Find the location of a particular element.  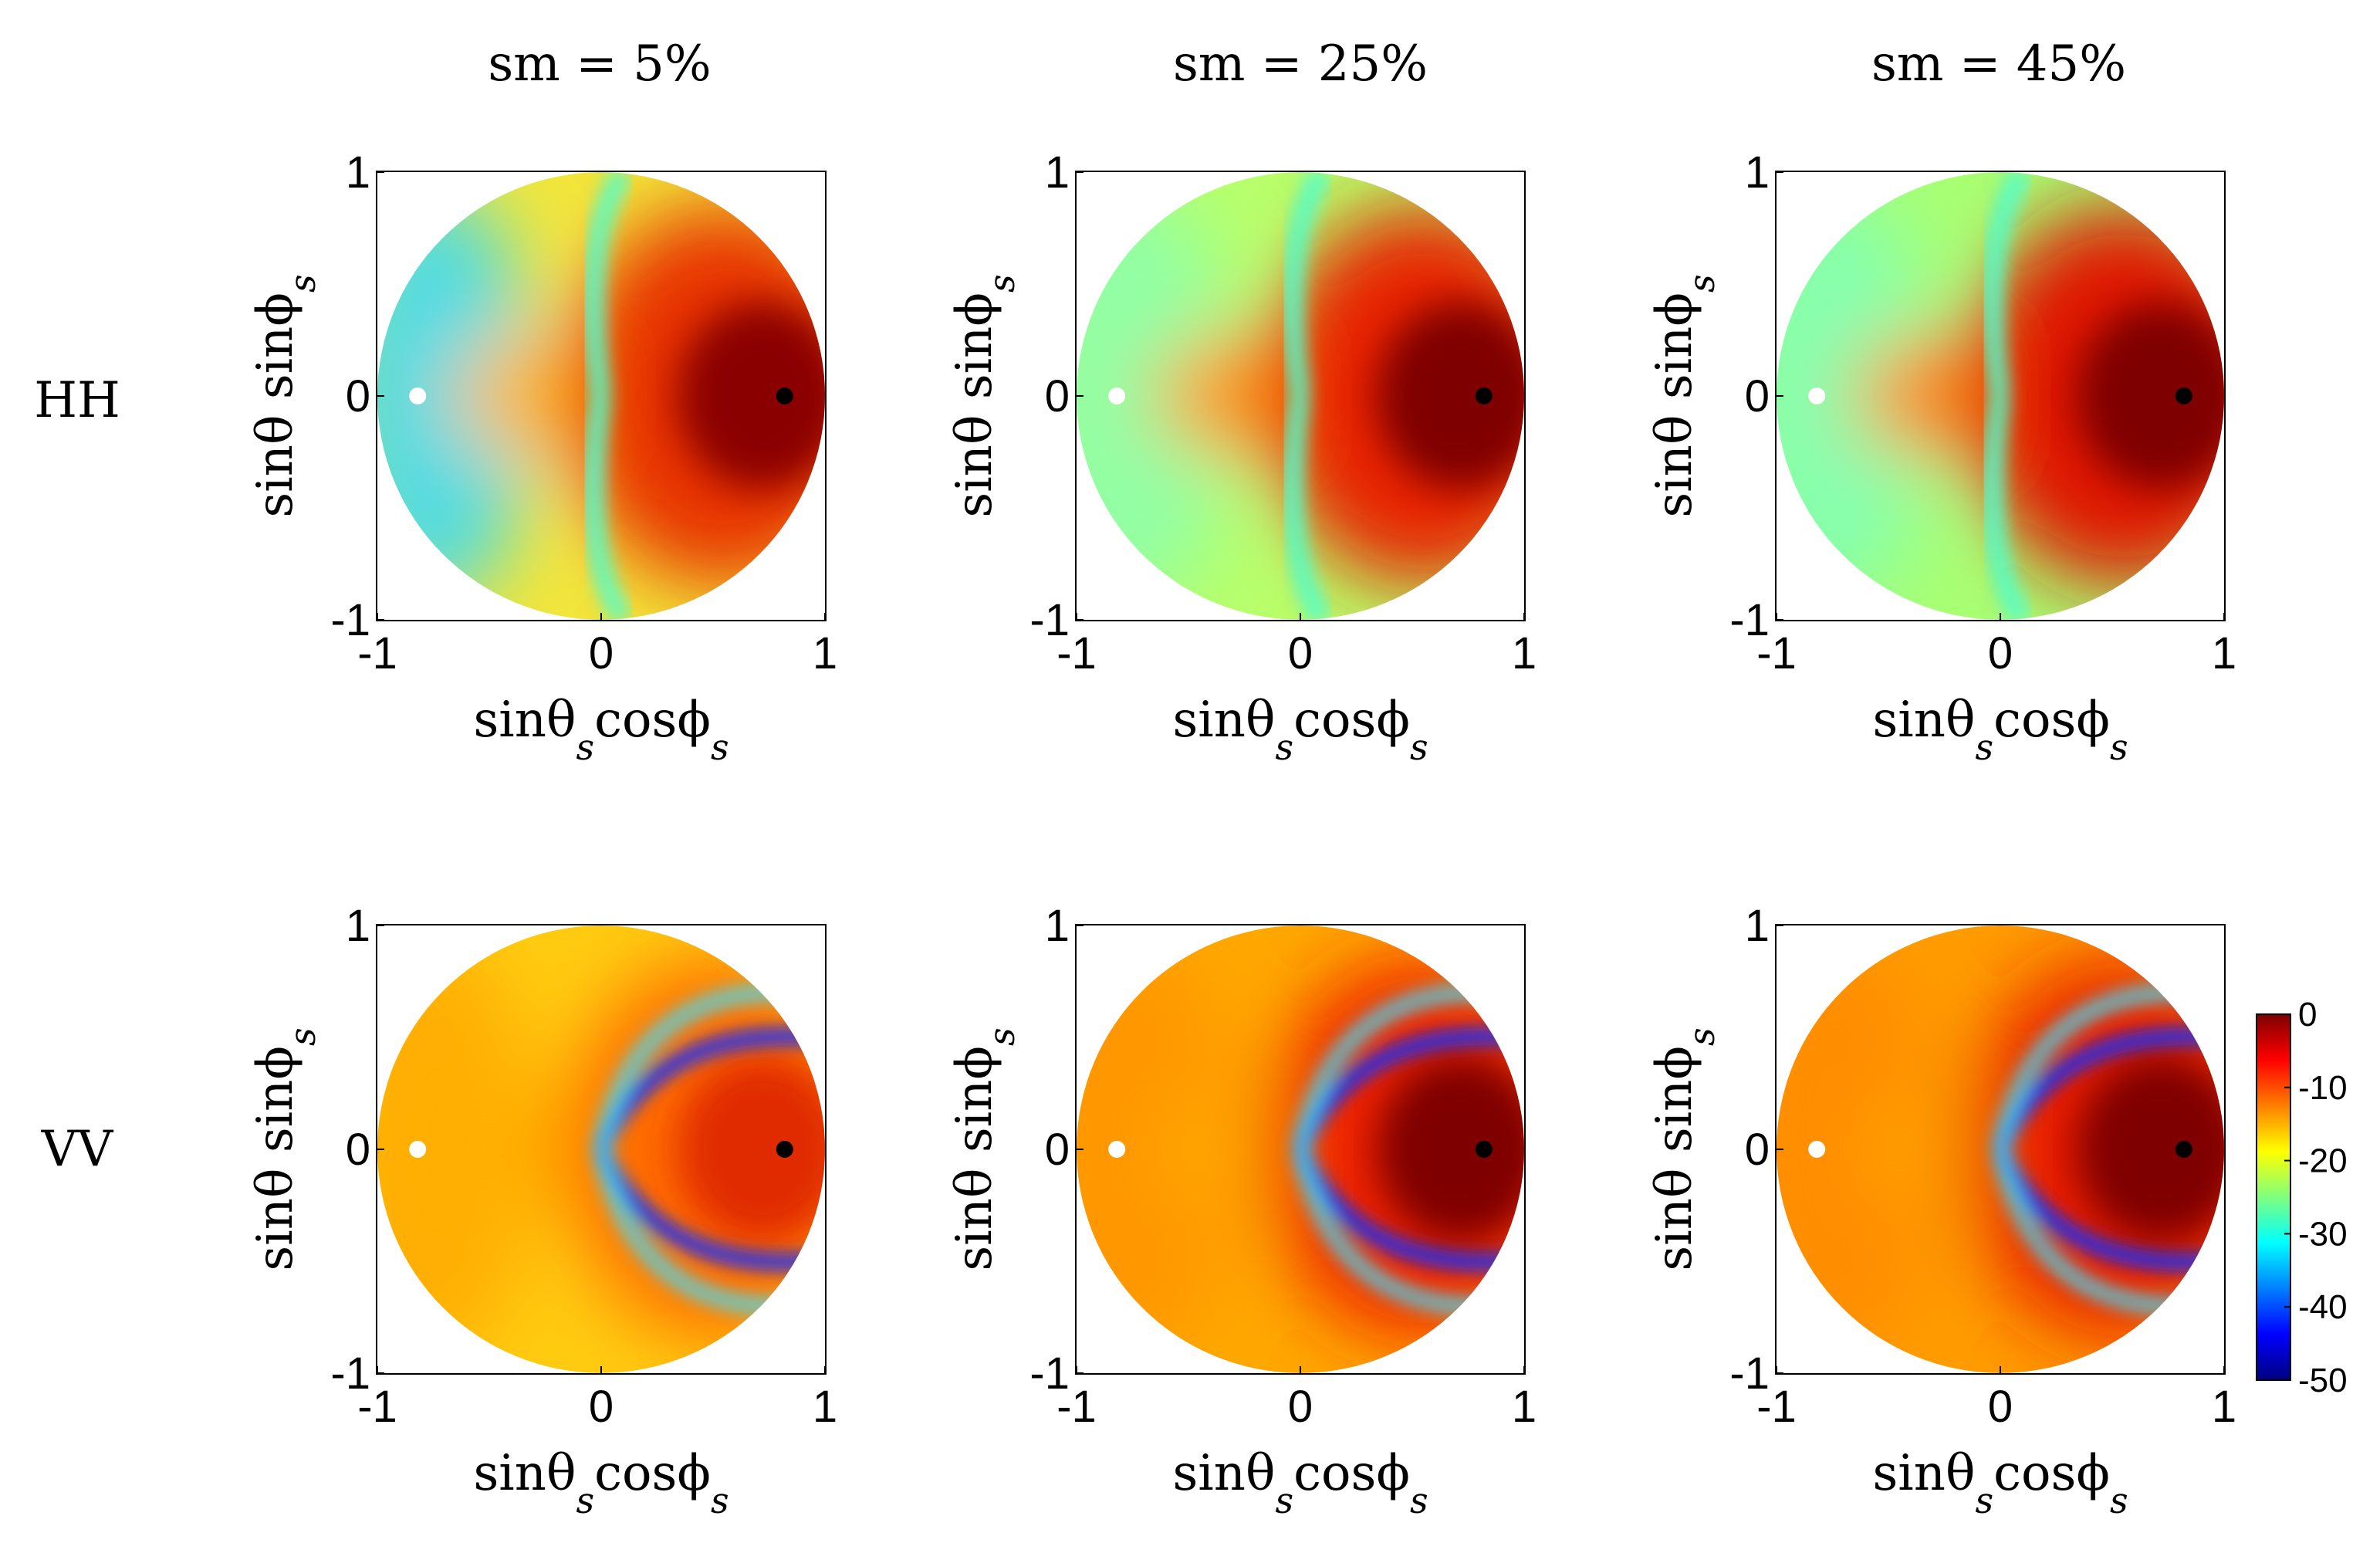

colorbar-tick-label: -40 is located at coordinates (2323, 1307).